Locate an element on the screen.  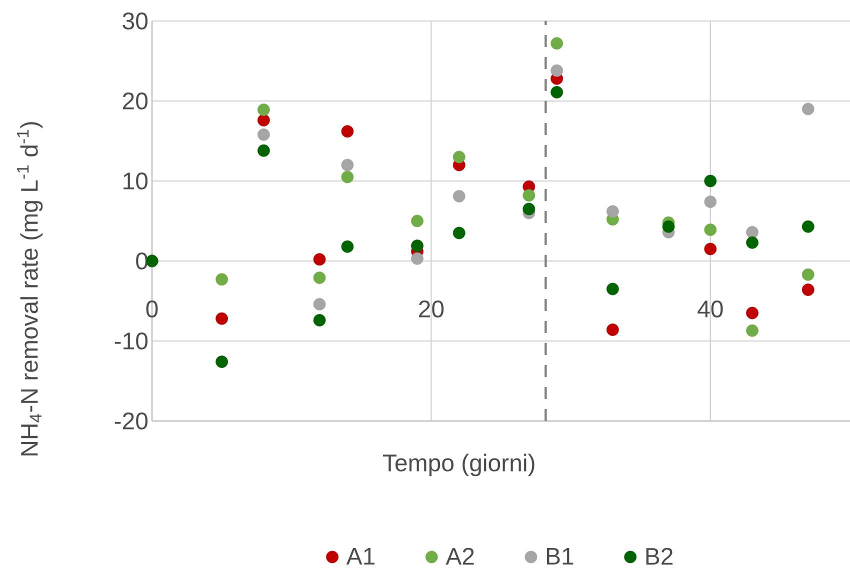
legend-label: A2 is located at coordinates (460, 556).